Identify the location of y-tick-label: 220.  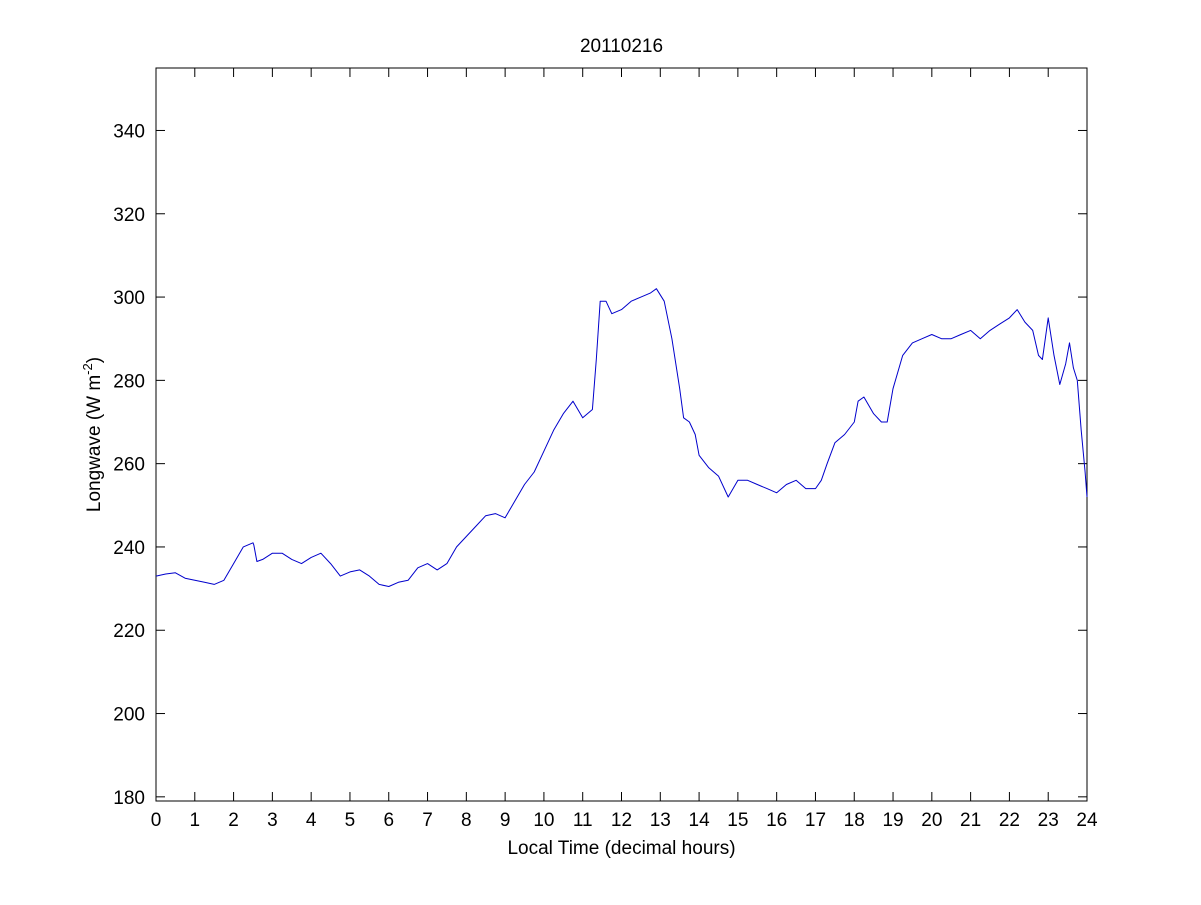
(129, 631).